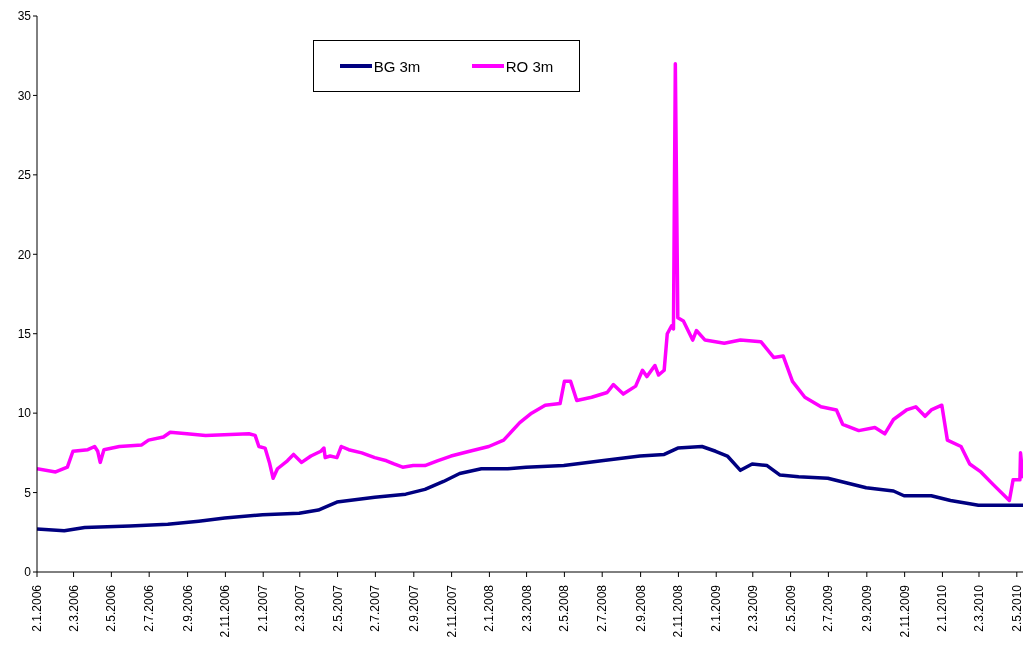 The width and height of the screenshot is (1026, 655). What do you see at coordinates (530, 488) in the screenshot?
I see `line-series` at bounding box center [530, 488].